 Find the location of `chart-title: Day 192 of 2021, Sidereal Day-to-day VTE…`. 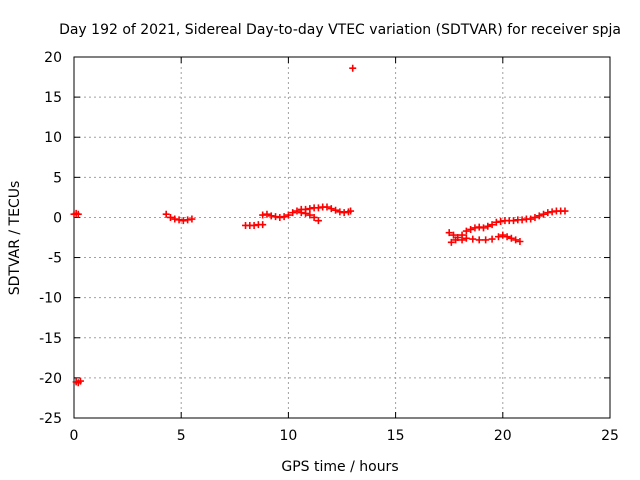

chart-title: Day 192 of 2021, Sidereal Day-to-day VTE… is located at coordinates (340, 30).